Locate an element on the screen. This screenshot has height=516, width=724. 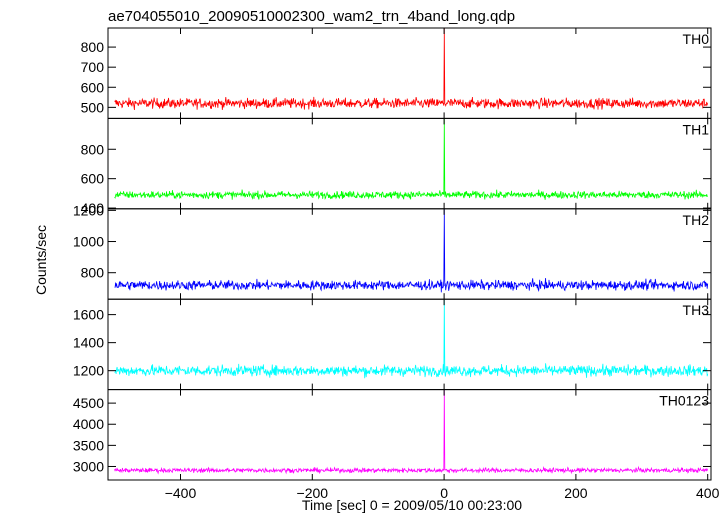
panel-label: TH3 is located at coordinates (696, 310).